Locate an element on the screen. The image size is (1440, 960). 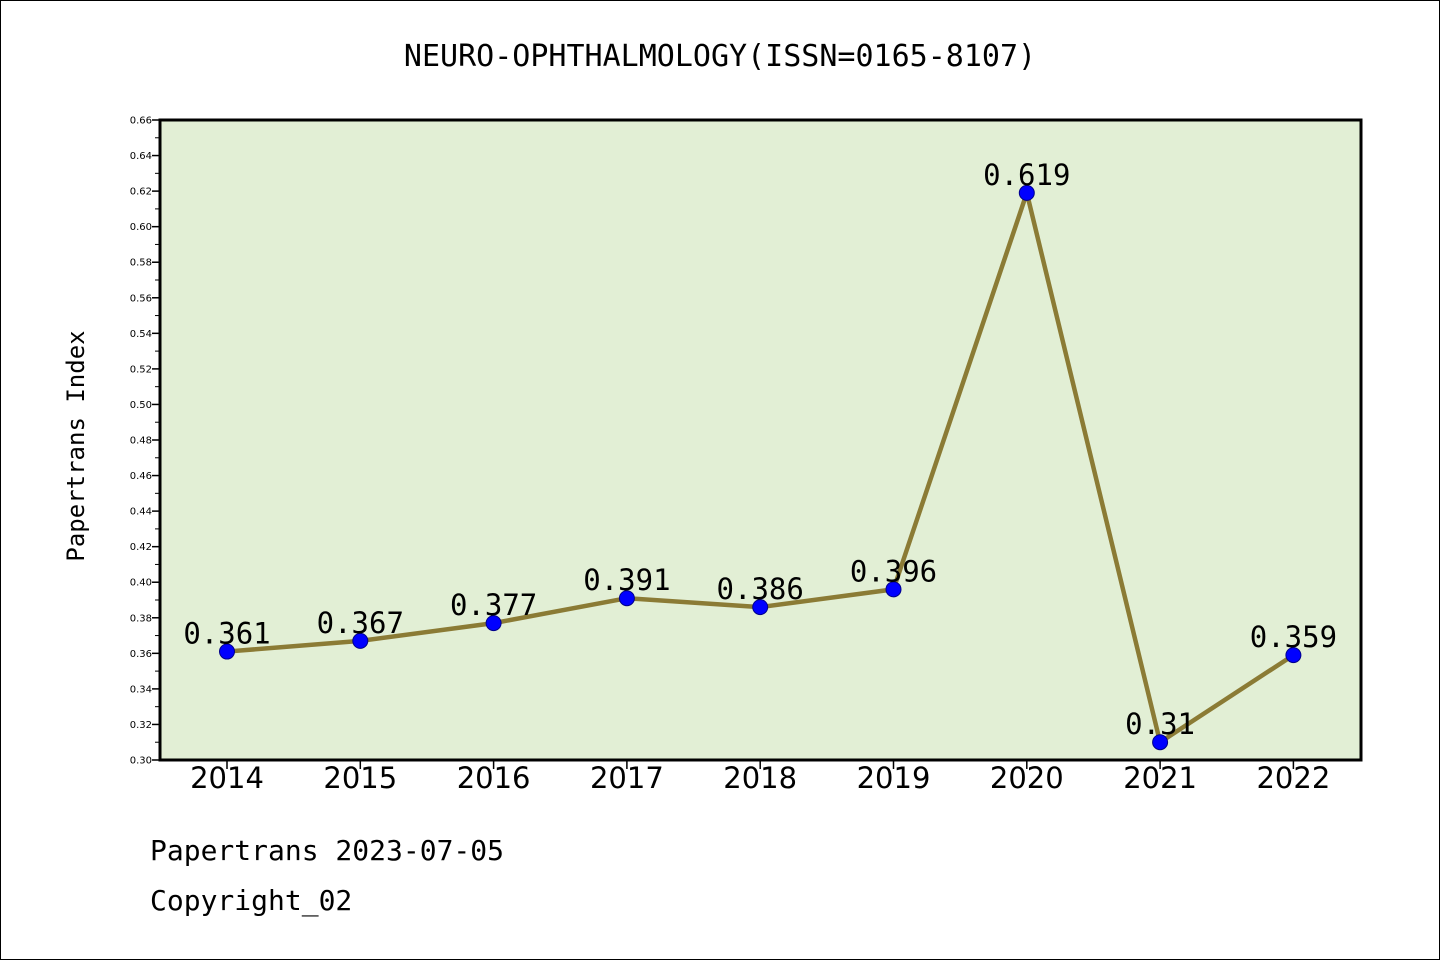
x-axis-ticks: 2014 2015 2016 2017 2018 2019 2020 2021 2022 is located at coordinates (760, 777).